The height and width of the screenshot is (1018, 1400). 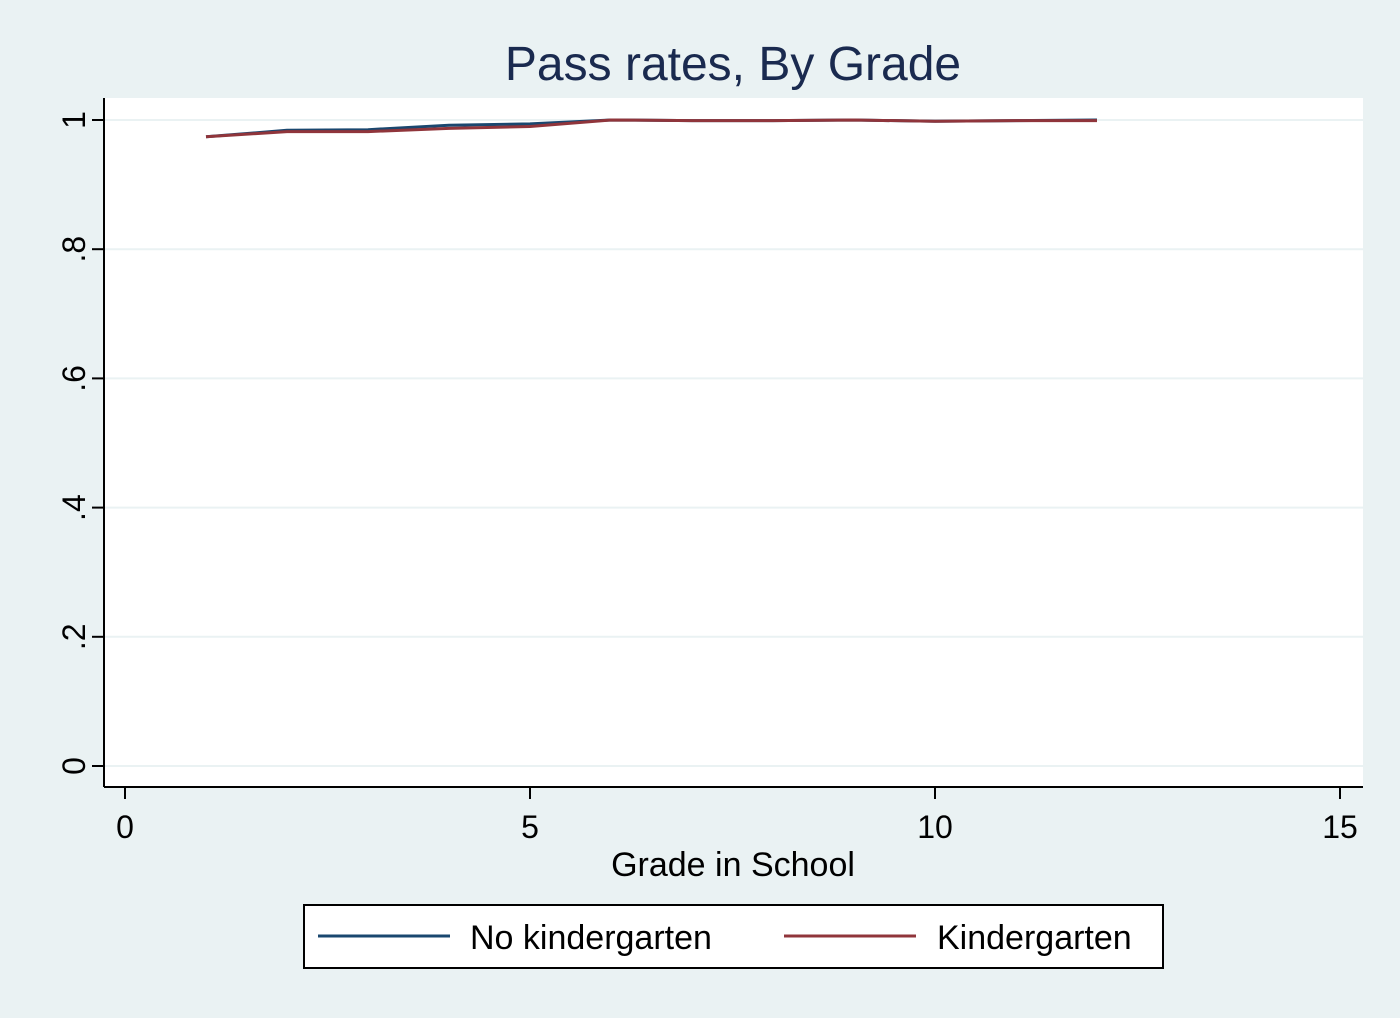 I want to click on x-tick-label: 0, so click(x=125, y=827).